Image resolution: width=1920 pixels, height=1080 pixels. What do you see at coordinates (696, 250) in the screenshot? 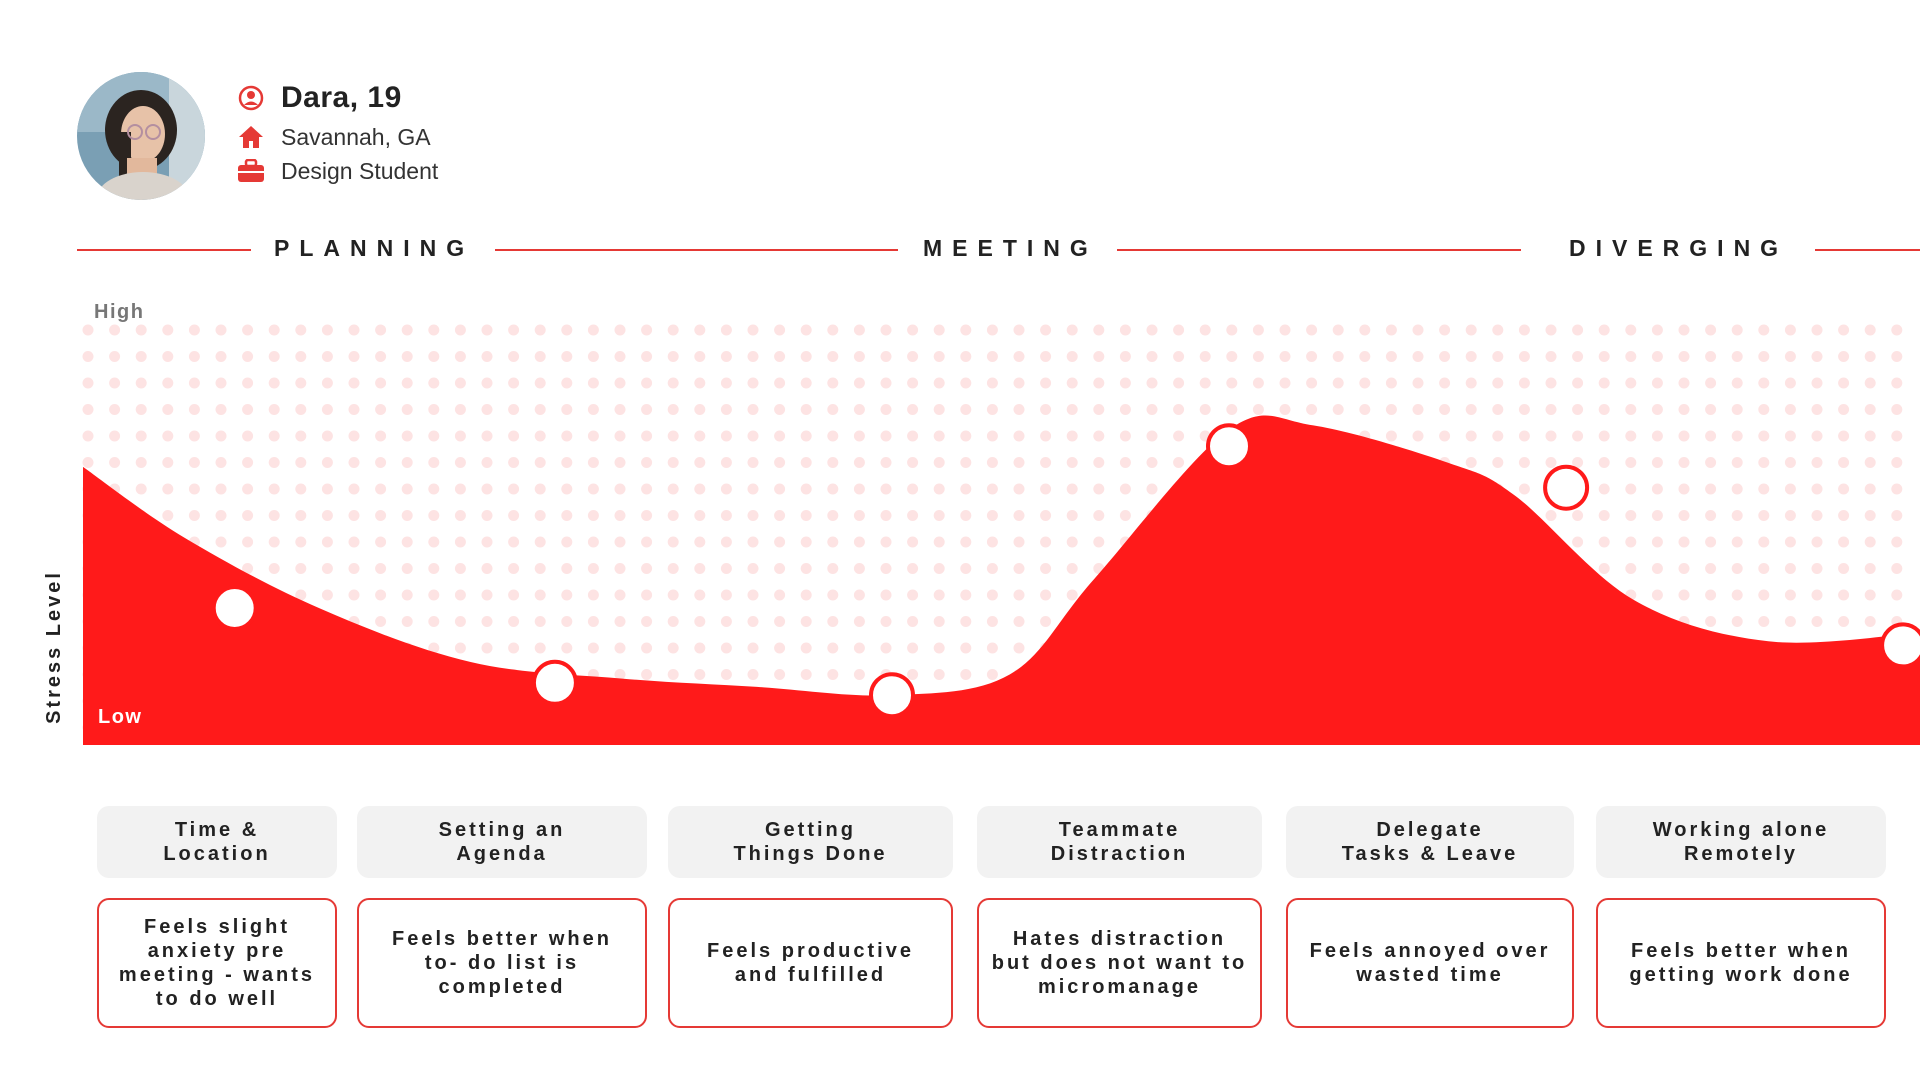
I see `phase-divider` at bounding box center [696, 250].